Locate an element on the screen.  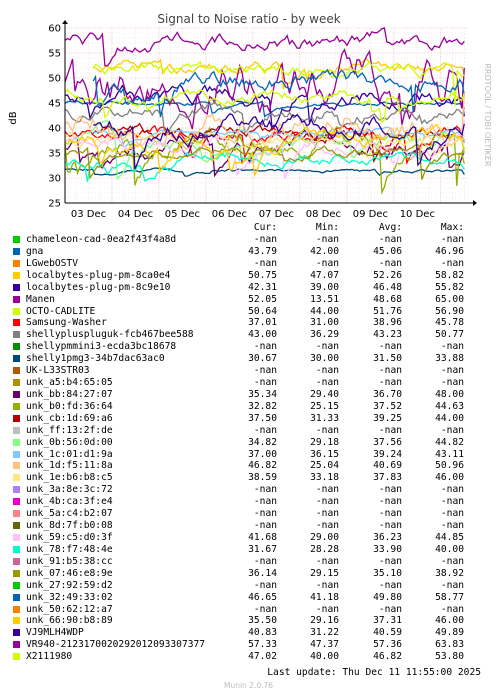
legend-max-value: 43.11 is located at coordinates (449, 454).